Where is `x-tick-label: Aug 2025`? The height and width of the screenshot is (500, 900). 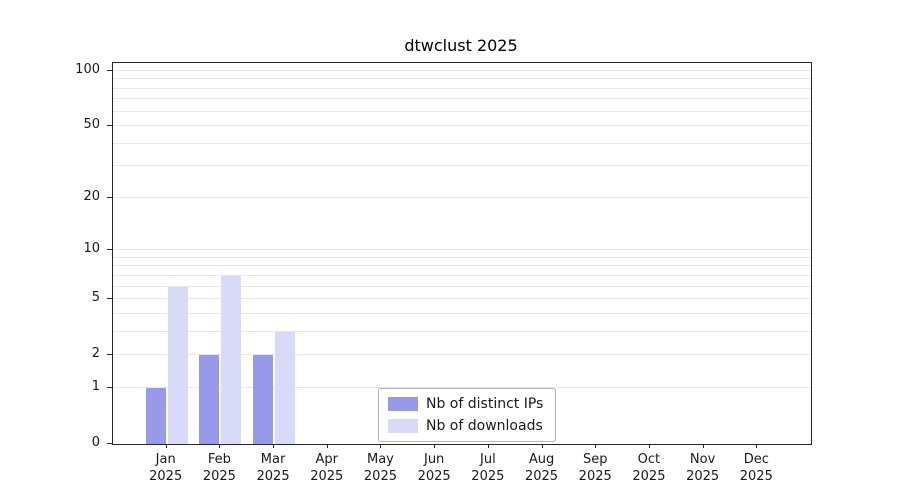
x-tick-label: Aug 2025 is located at coordinates (541, 468).